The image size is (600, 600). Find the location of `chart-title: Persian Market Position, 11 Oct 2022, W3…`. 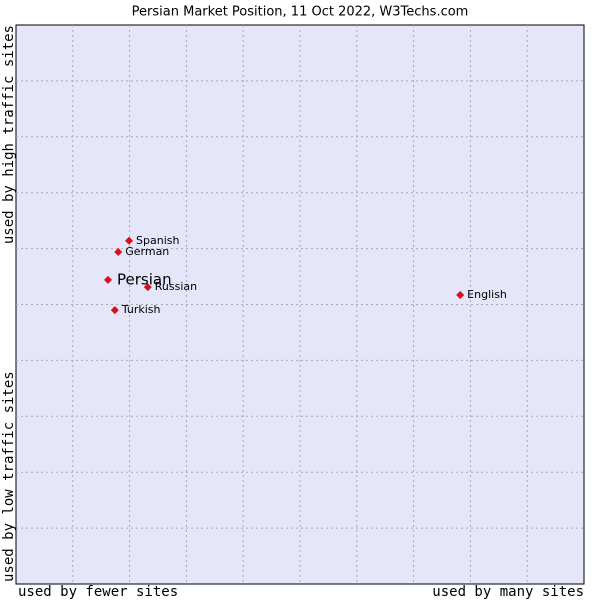

chart-title: Persian Market Position, 11 Oct 2022, W3… is located at coordinates (300, 12).